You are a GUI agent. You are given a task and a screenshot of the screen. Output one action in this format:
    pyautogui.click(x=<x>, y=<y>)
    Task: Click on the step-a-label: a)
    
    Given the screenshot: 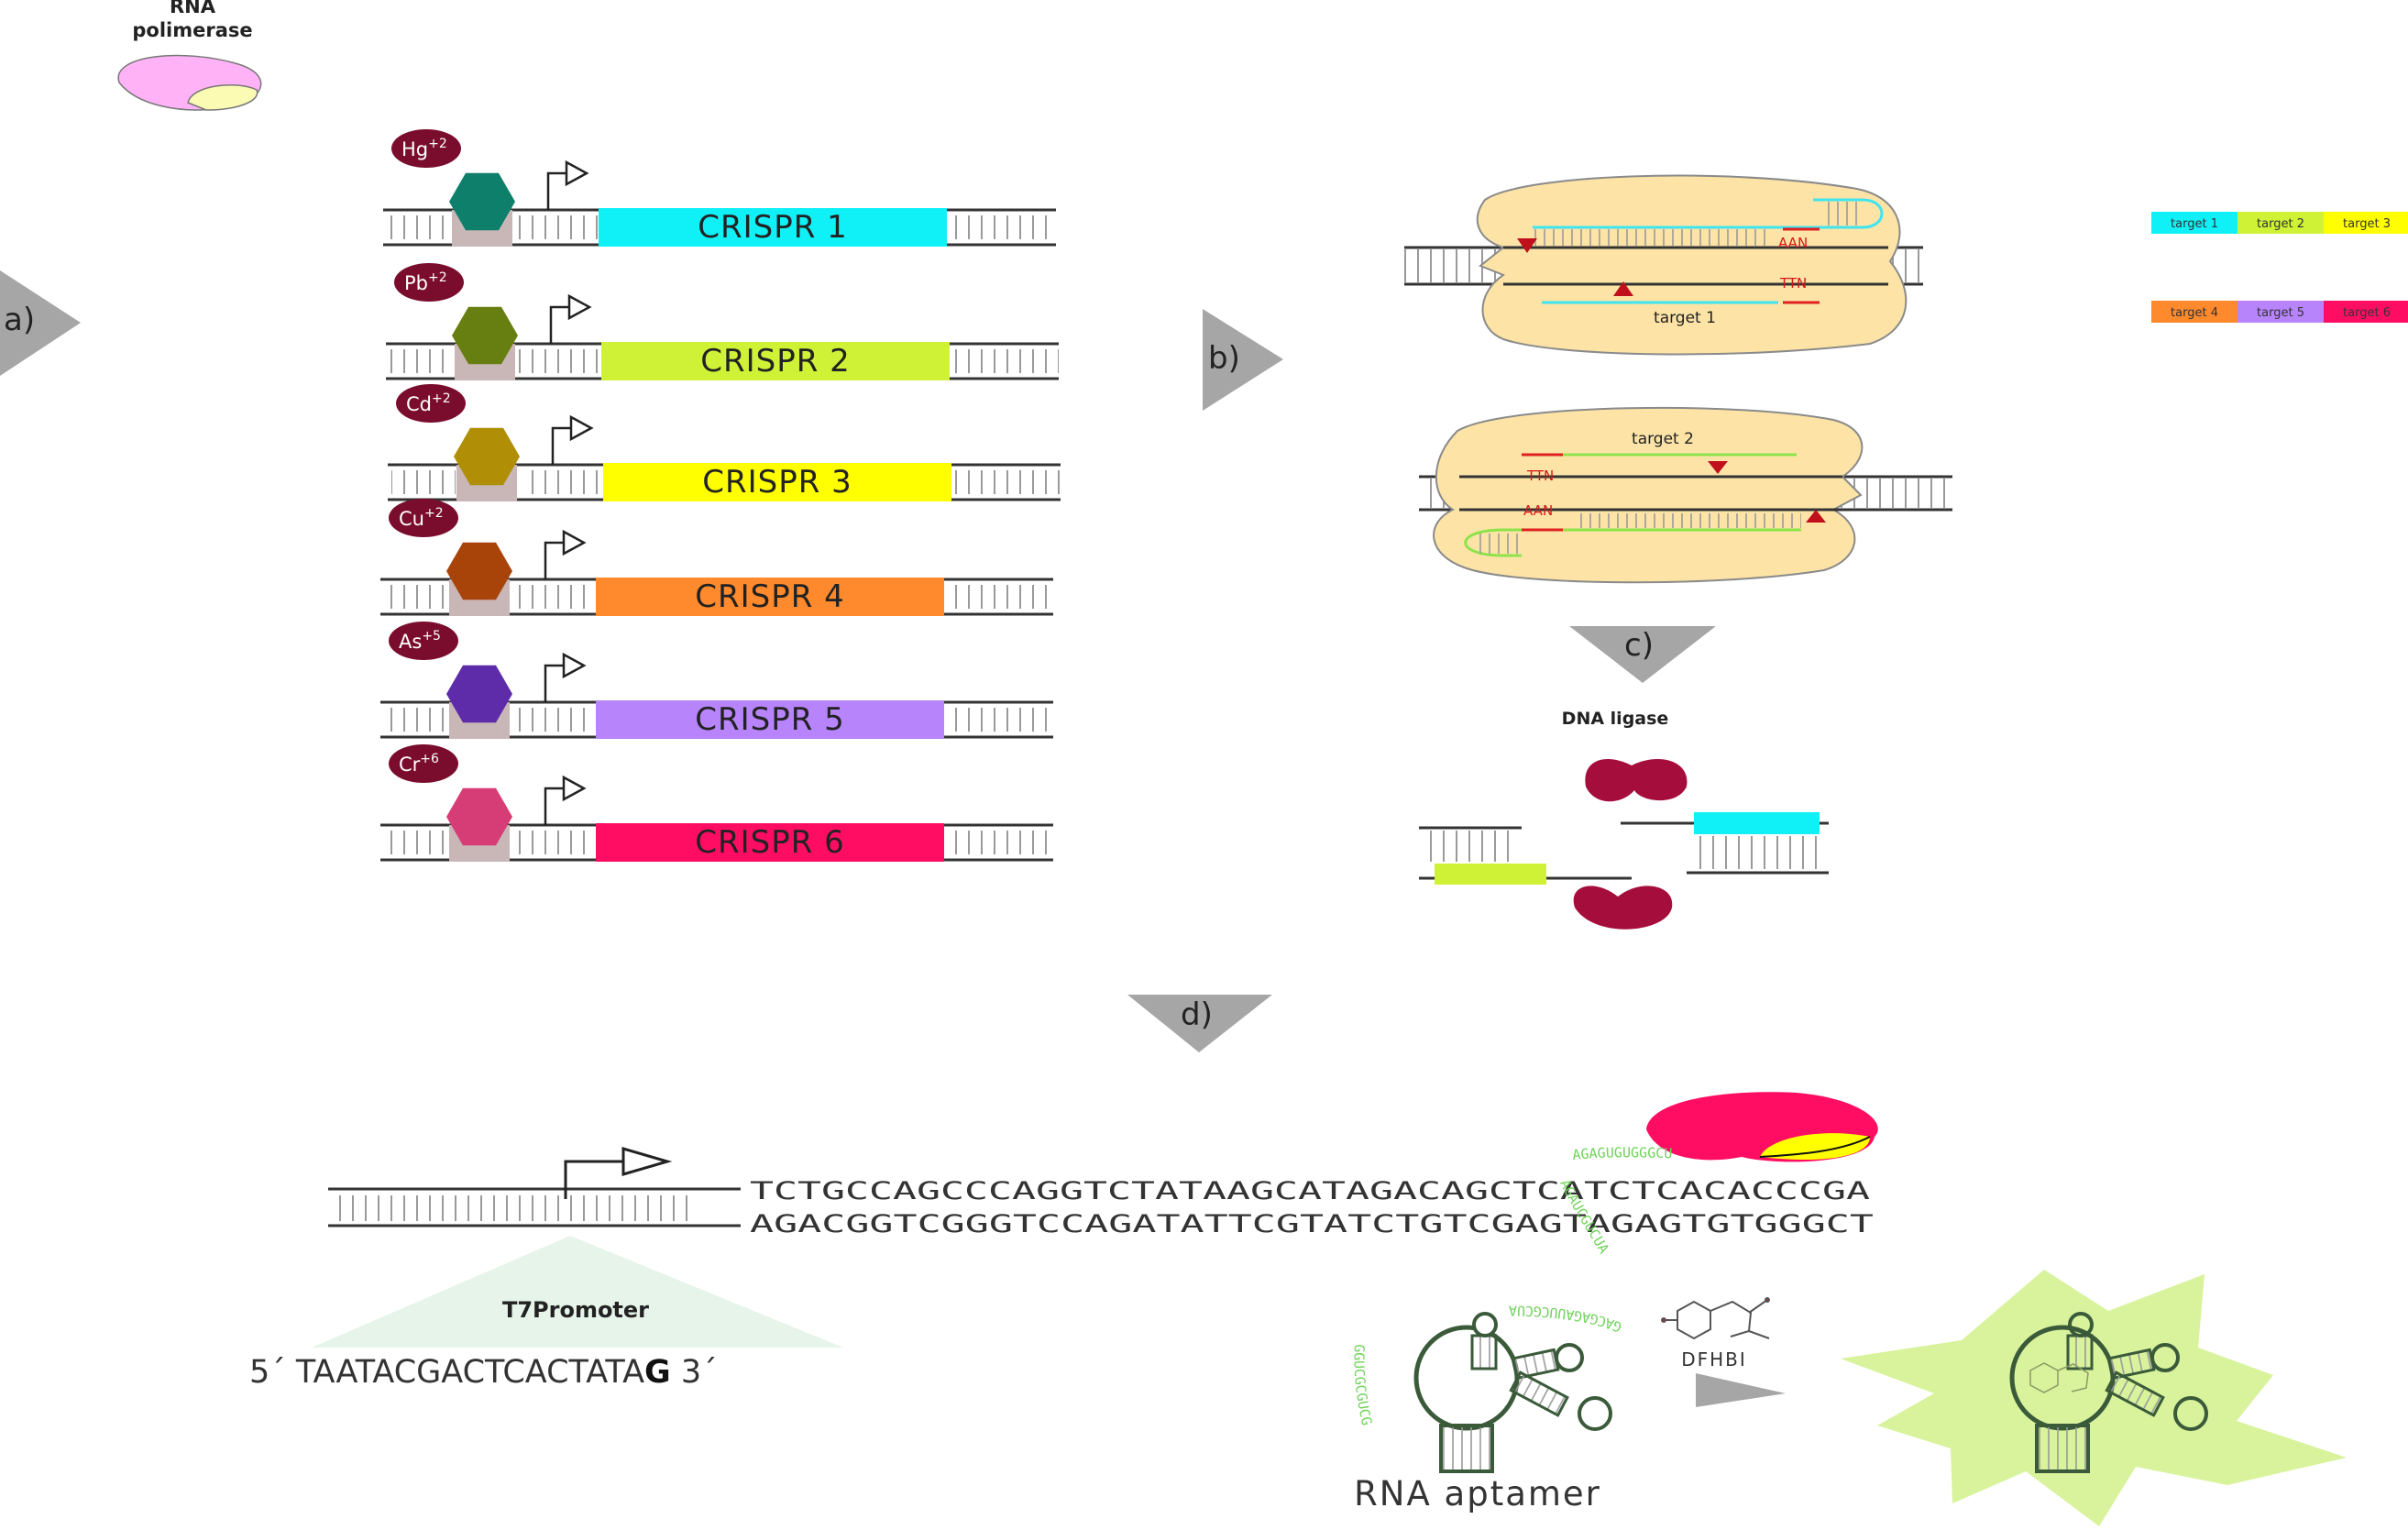 What is the action you would take?
    pyautogui.click(x=19, y=320)
    